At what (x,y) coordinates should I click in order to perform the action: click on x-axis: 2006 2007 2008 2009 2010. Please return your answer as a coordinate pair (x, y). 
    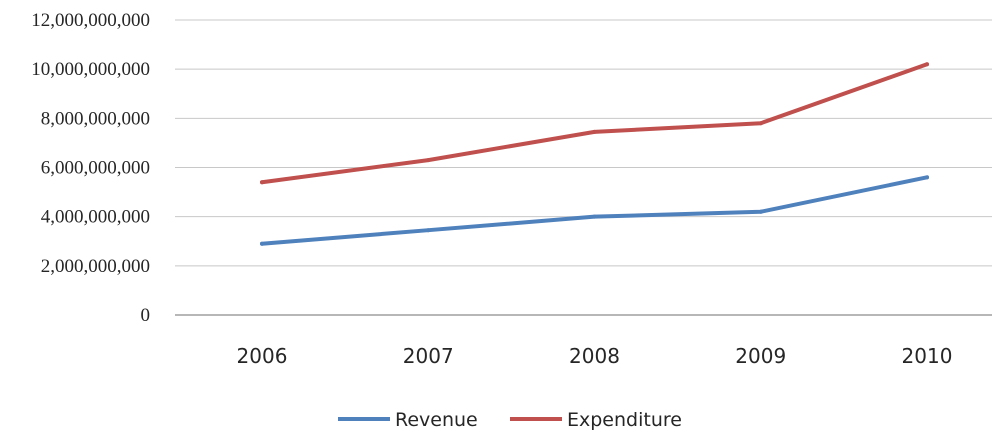
    Looking at the image, I should click on (595, 356).